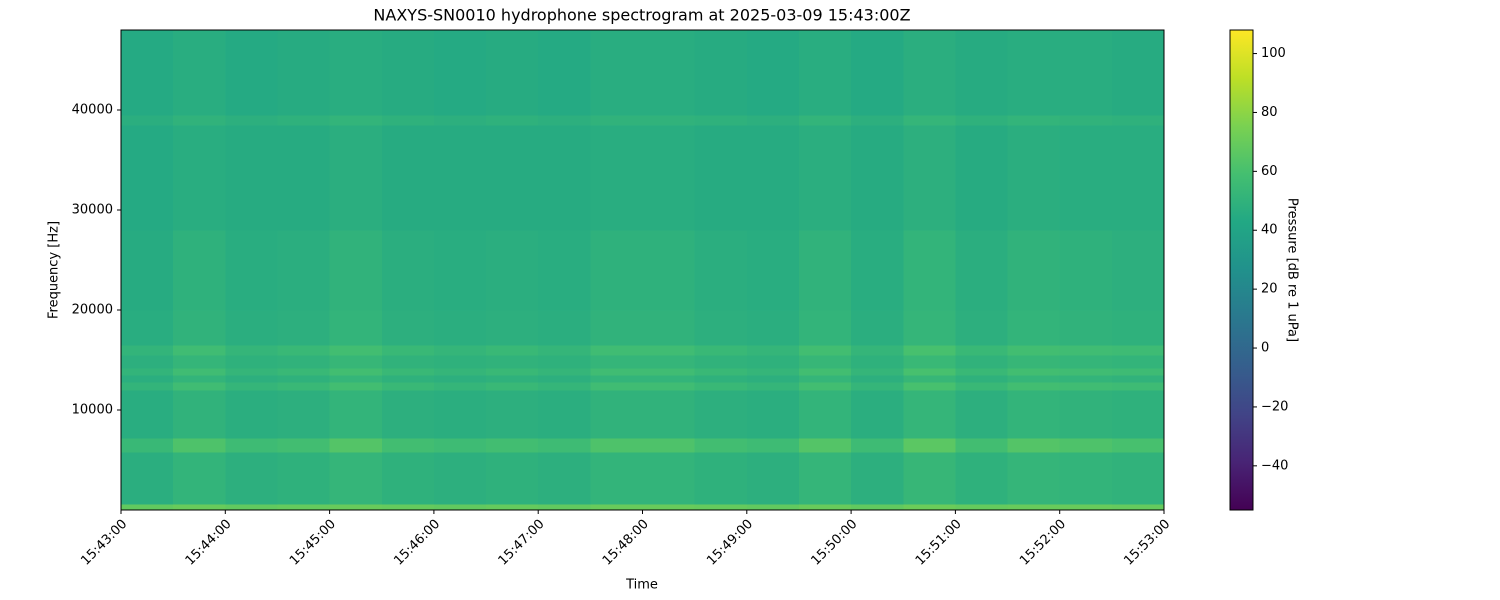  What do you see at coordinates (626, 543) in the screenshot?
I see `x-tick-label: 15:48:00` at bounding box center [626, 543].